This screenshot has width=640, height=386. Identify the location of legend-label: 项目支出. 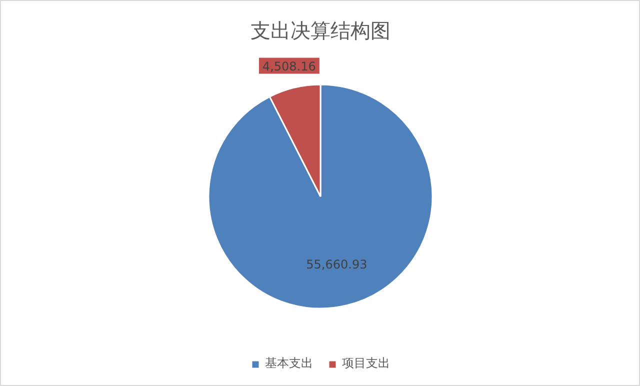
(366, 363).